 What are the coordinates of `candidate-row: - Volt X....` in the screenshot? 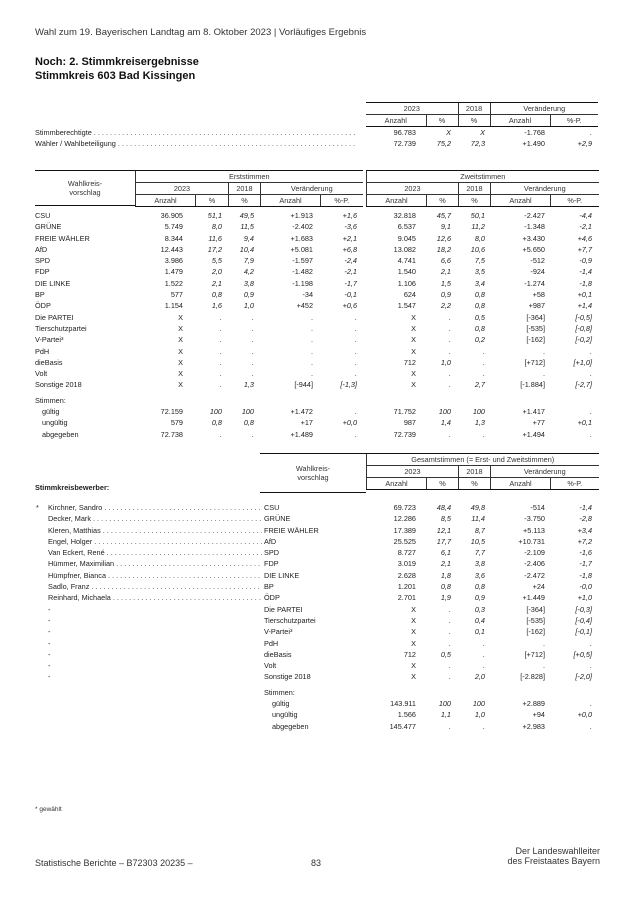 It's located at (318, 665).